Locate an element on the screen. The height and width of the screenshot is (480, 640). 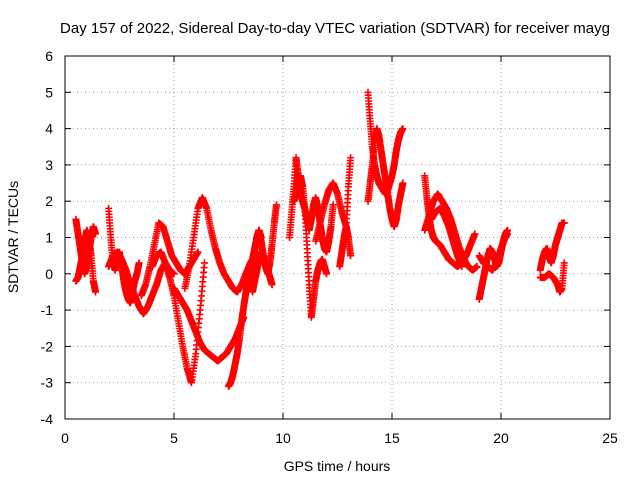
y-tick-label: 5 is located at coordinates (49, 92).